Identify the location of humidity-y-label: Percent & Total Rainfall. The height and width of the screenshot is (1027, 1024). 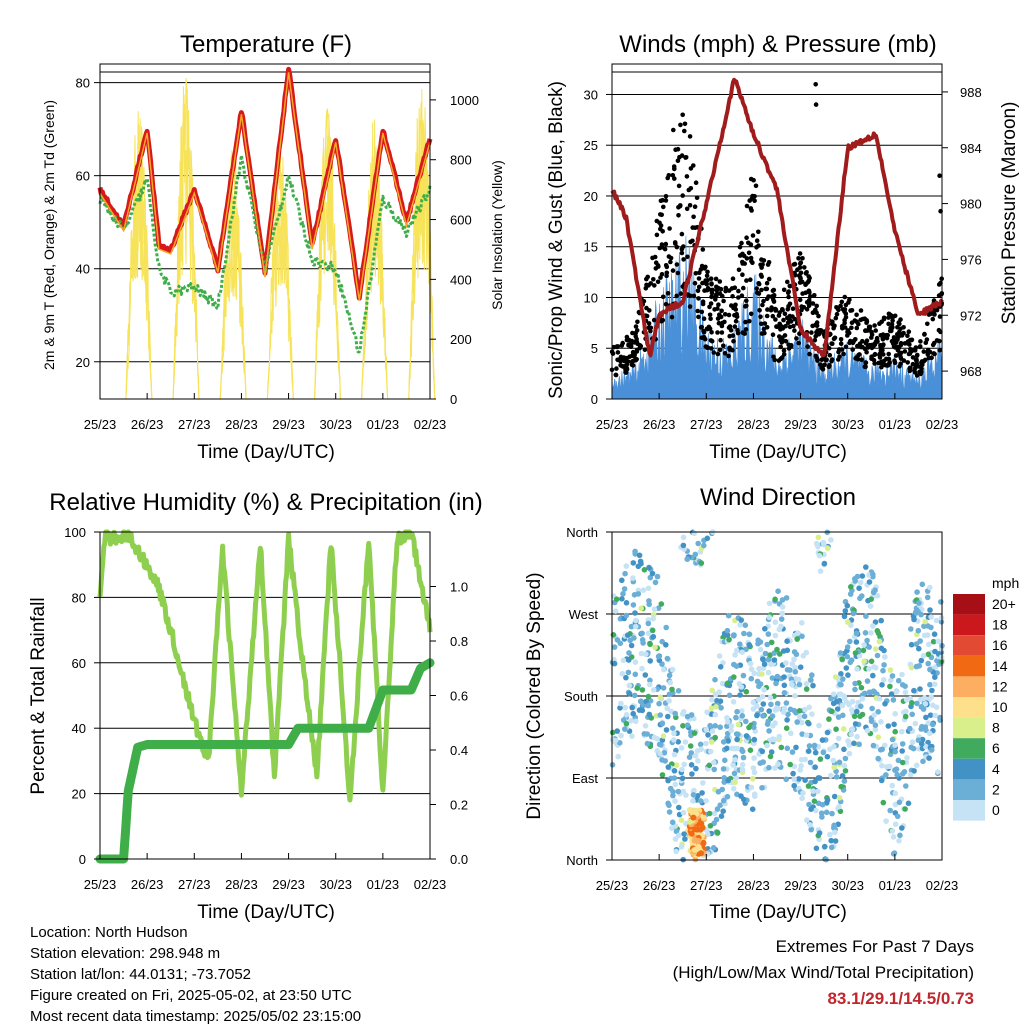
(38, 695).